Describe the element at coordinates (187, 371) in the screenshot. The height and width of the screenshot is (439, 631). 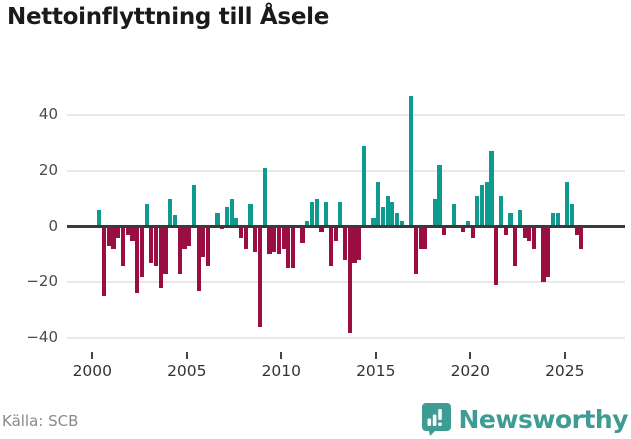
I see `x-tick-label-2005: 2005` at that location.